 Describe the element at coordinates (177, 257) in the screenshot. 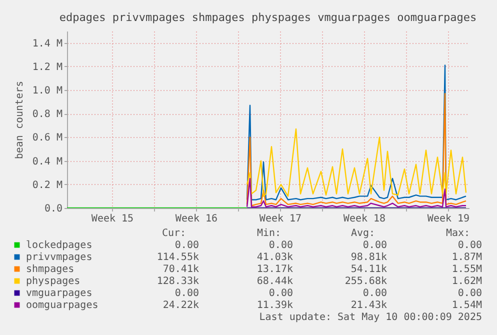

I see `text: 114.55k` at that location.